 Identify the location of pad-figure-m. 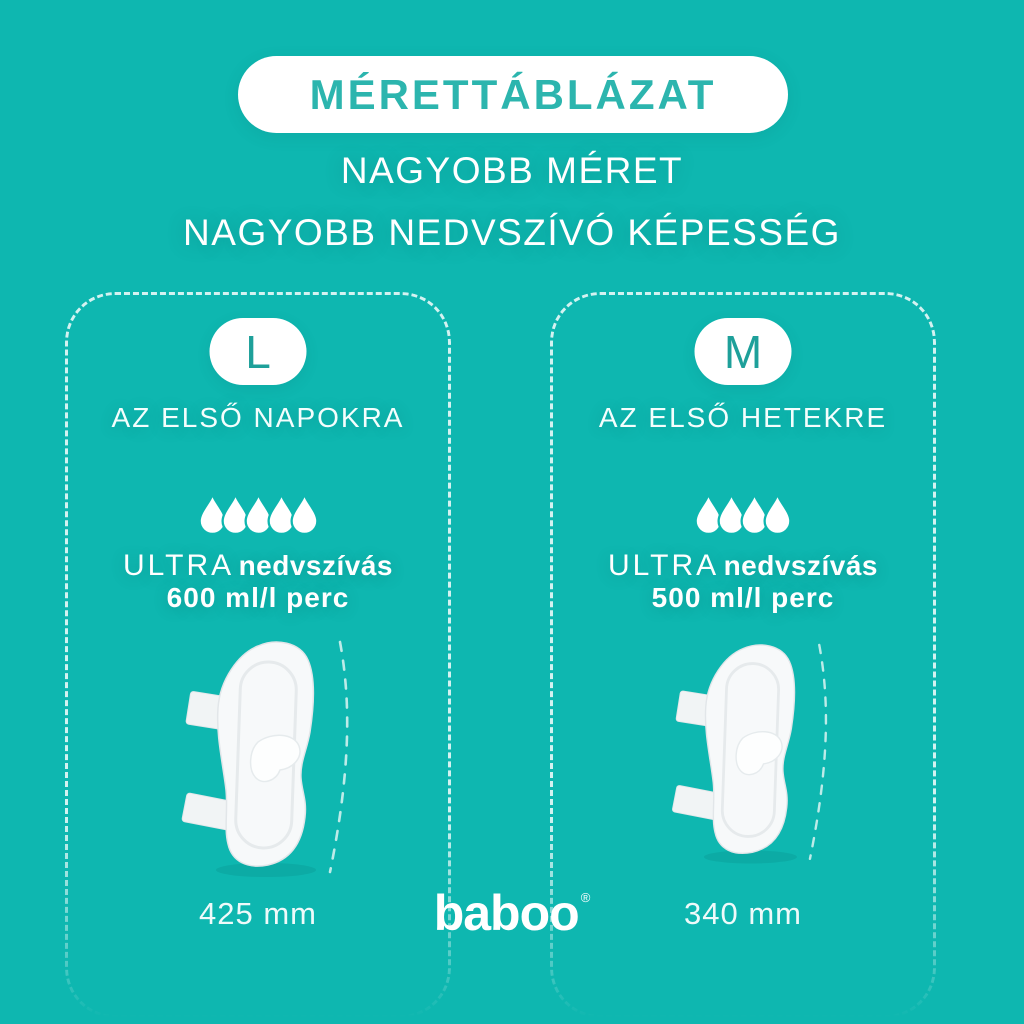
(743, 752).